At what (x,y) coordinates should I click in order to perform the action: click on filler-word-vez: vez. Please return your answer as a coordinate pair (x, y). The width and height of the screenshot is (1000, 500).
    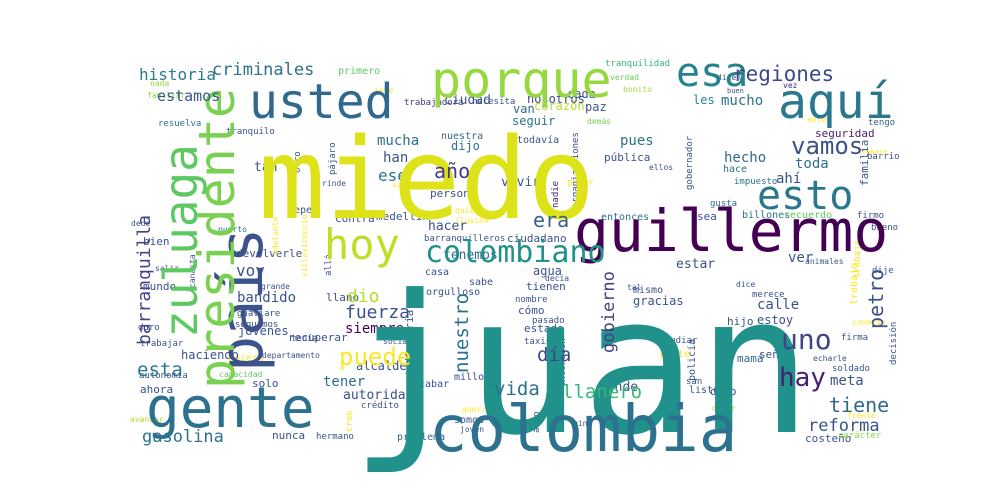
    Looking at the image, I should click on (790, 85).